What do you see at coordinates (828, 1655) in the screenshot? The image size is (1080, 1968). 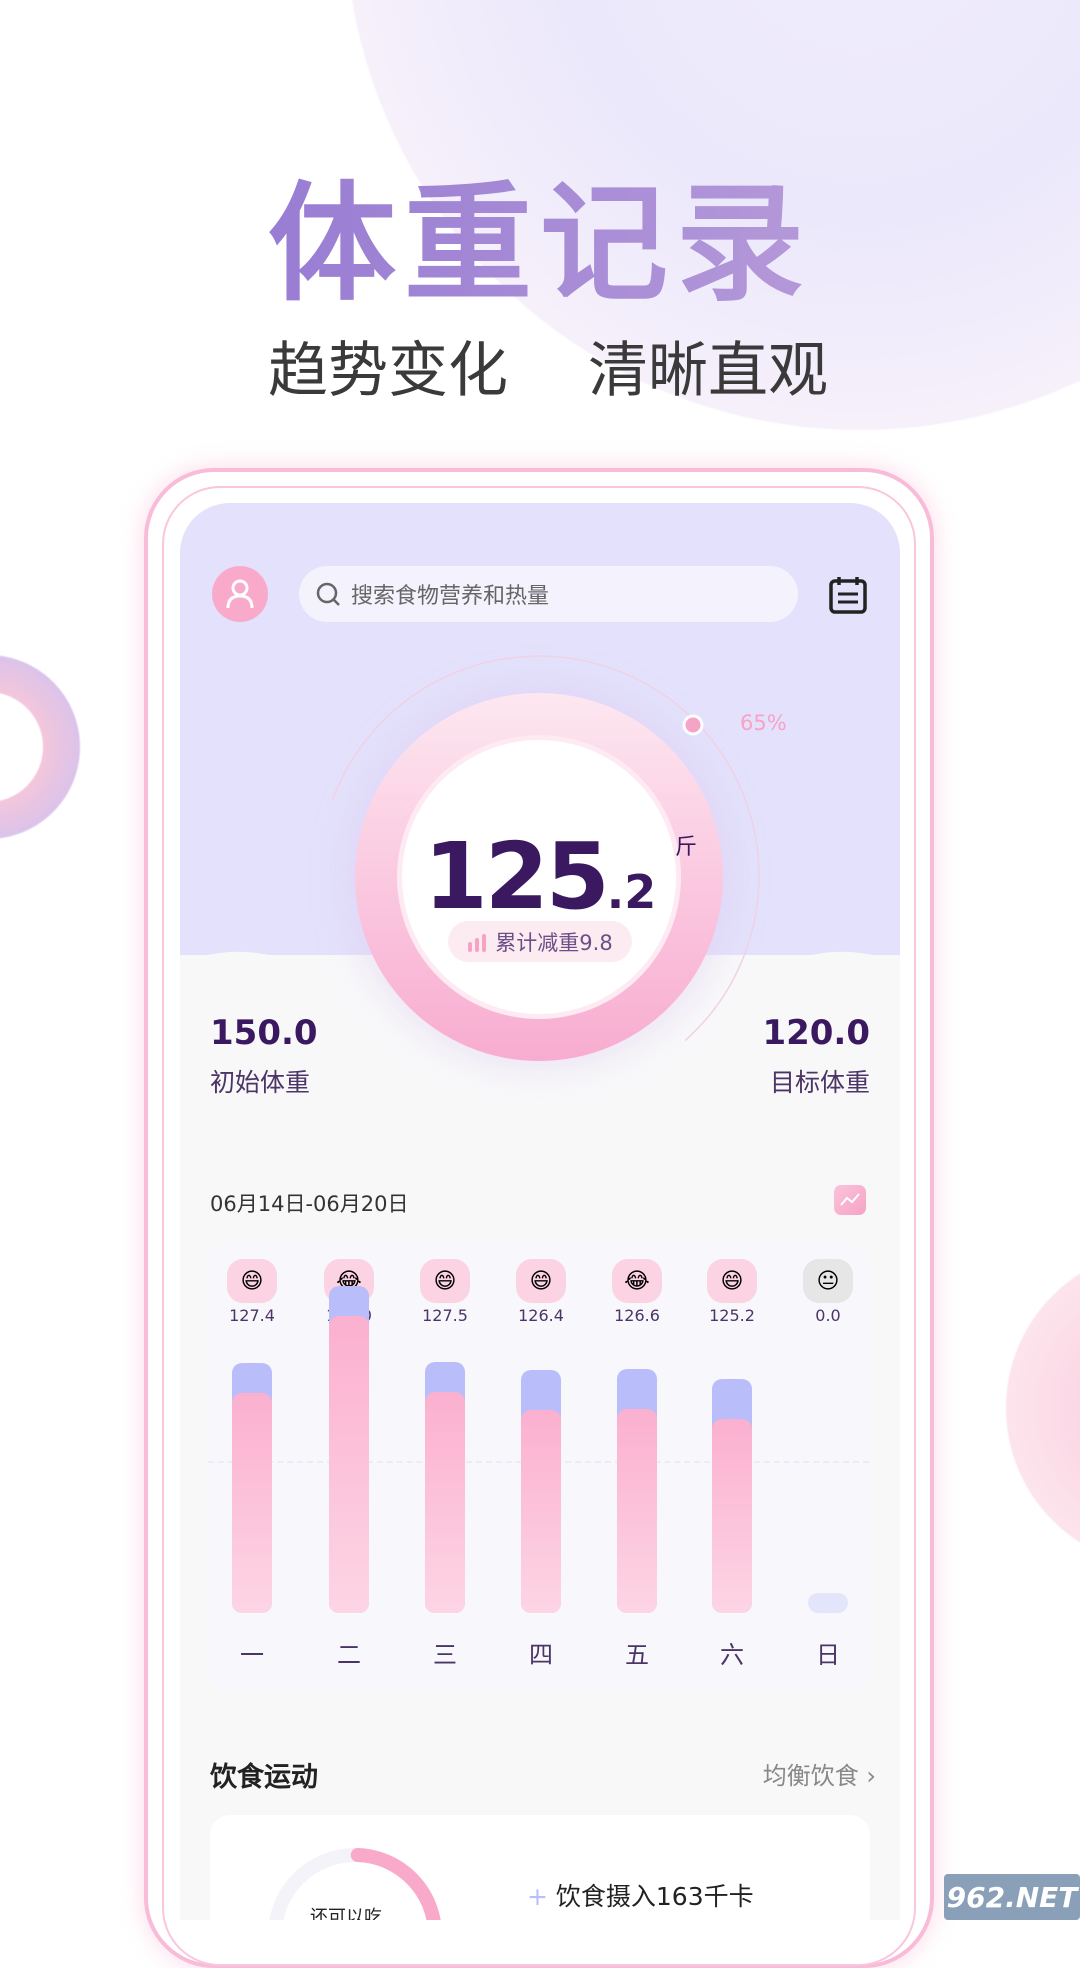 I see `day-label: 日` at bounding box center [828, 1655].